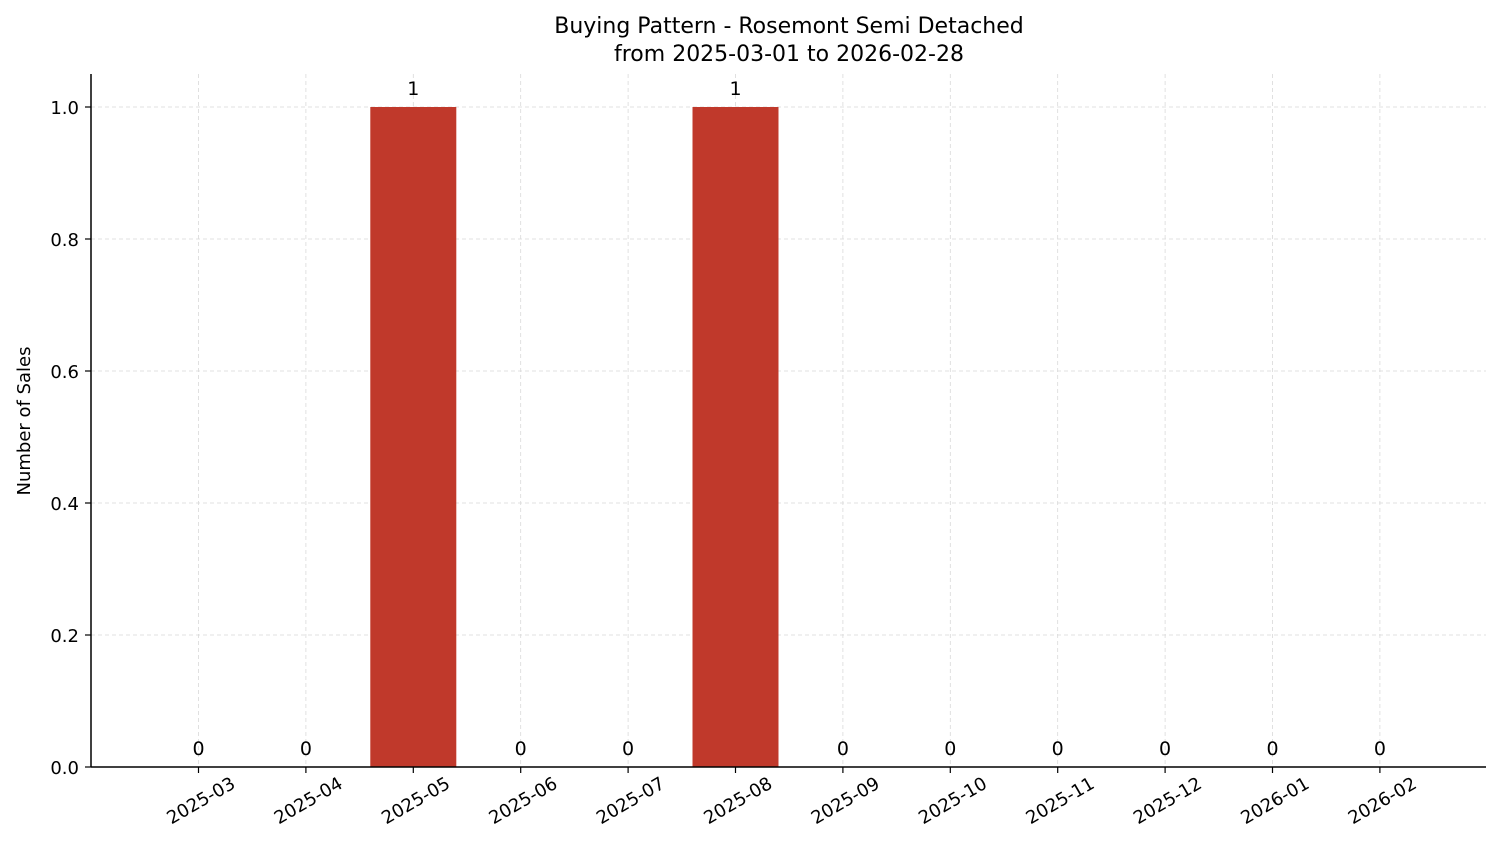 The image size is (1501, 863). What do you see at coordinates (1061, 801) in the screenshot?
I see `x-tick-label: 2025-11` at bounding box center [1061, 801].